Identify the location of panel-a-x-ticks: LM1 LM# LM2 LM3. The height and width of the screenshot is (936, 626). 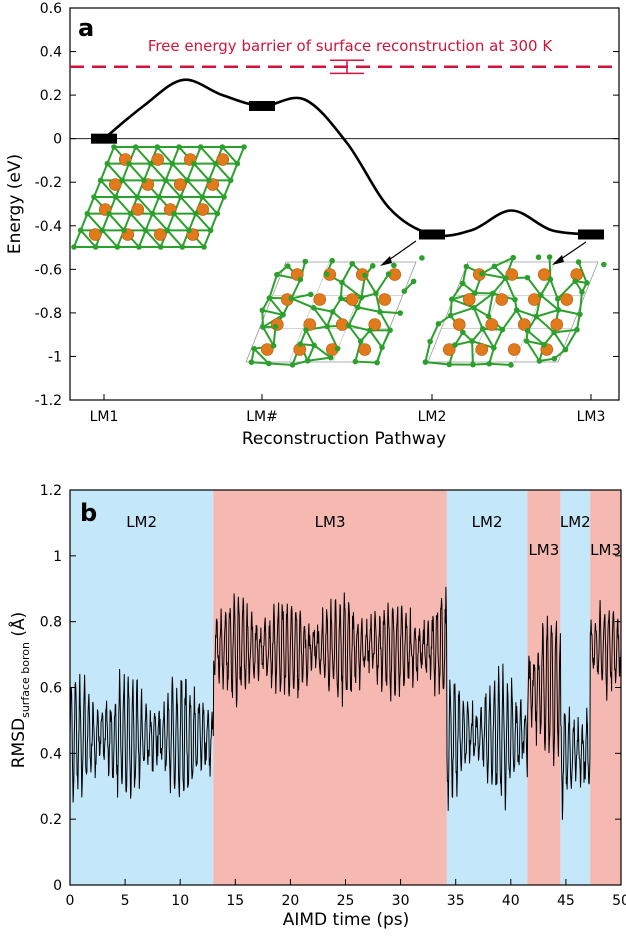
(348, 409).